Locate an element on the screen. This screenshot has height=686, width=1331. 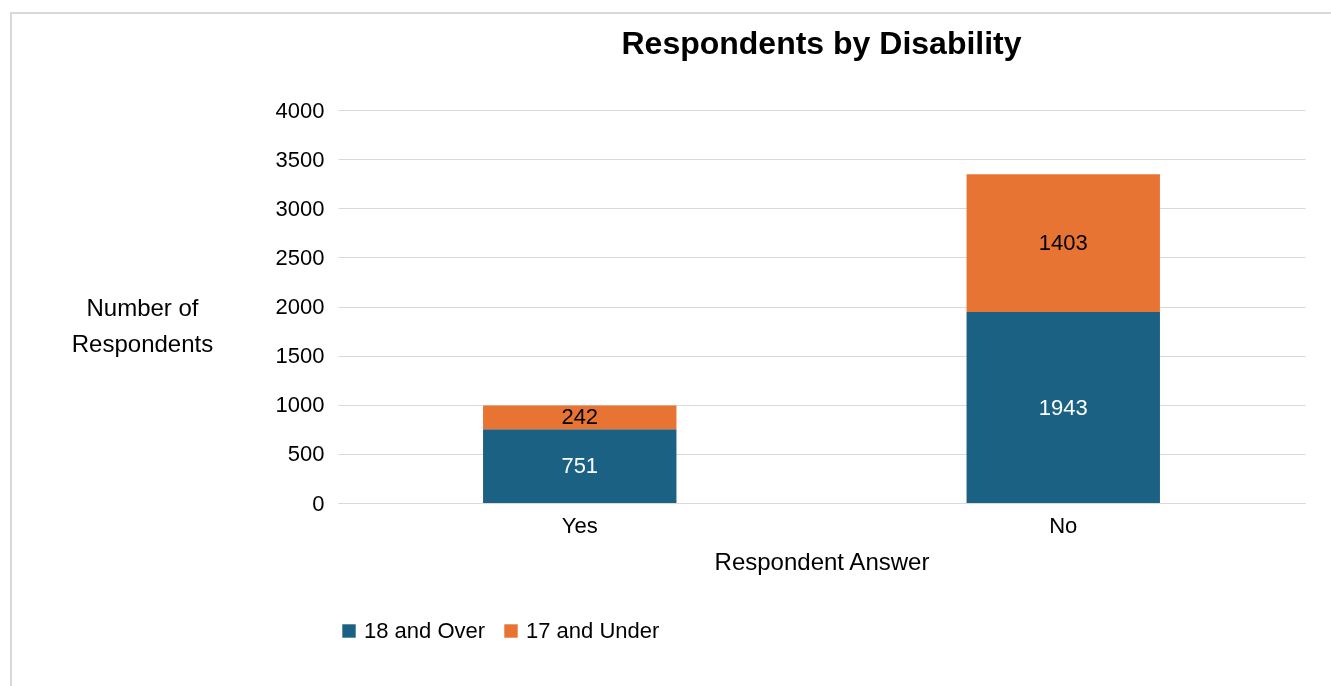
y-tick-label: 2000 is located at coordinates (300, 306).